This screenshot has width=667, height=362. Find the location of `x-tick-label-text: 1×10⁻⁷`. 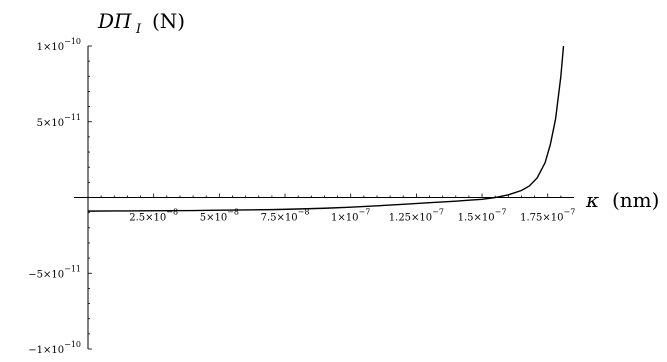

x-tick-label-text: 1×10⁻⁷ is located at coordinates (350, 216).